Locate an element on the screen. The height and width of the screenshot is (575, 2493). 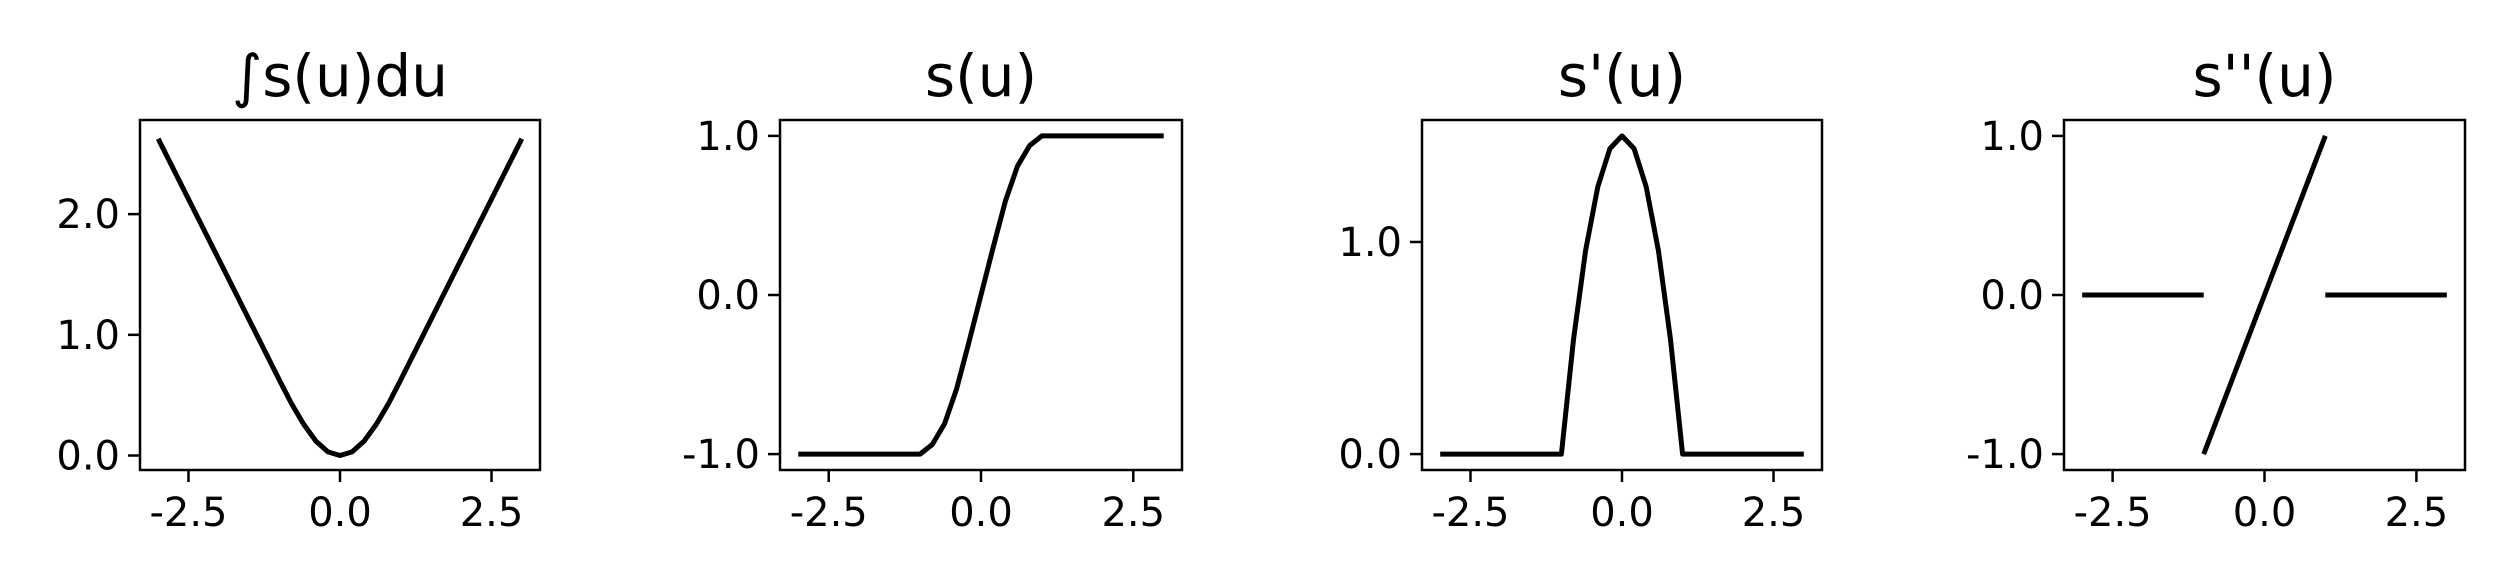
subplot-title: s'(u) is located at coordinates (1622, 76).